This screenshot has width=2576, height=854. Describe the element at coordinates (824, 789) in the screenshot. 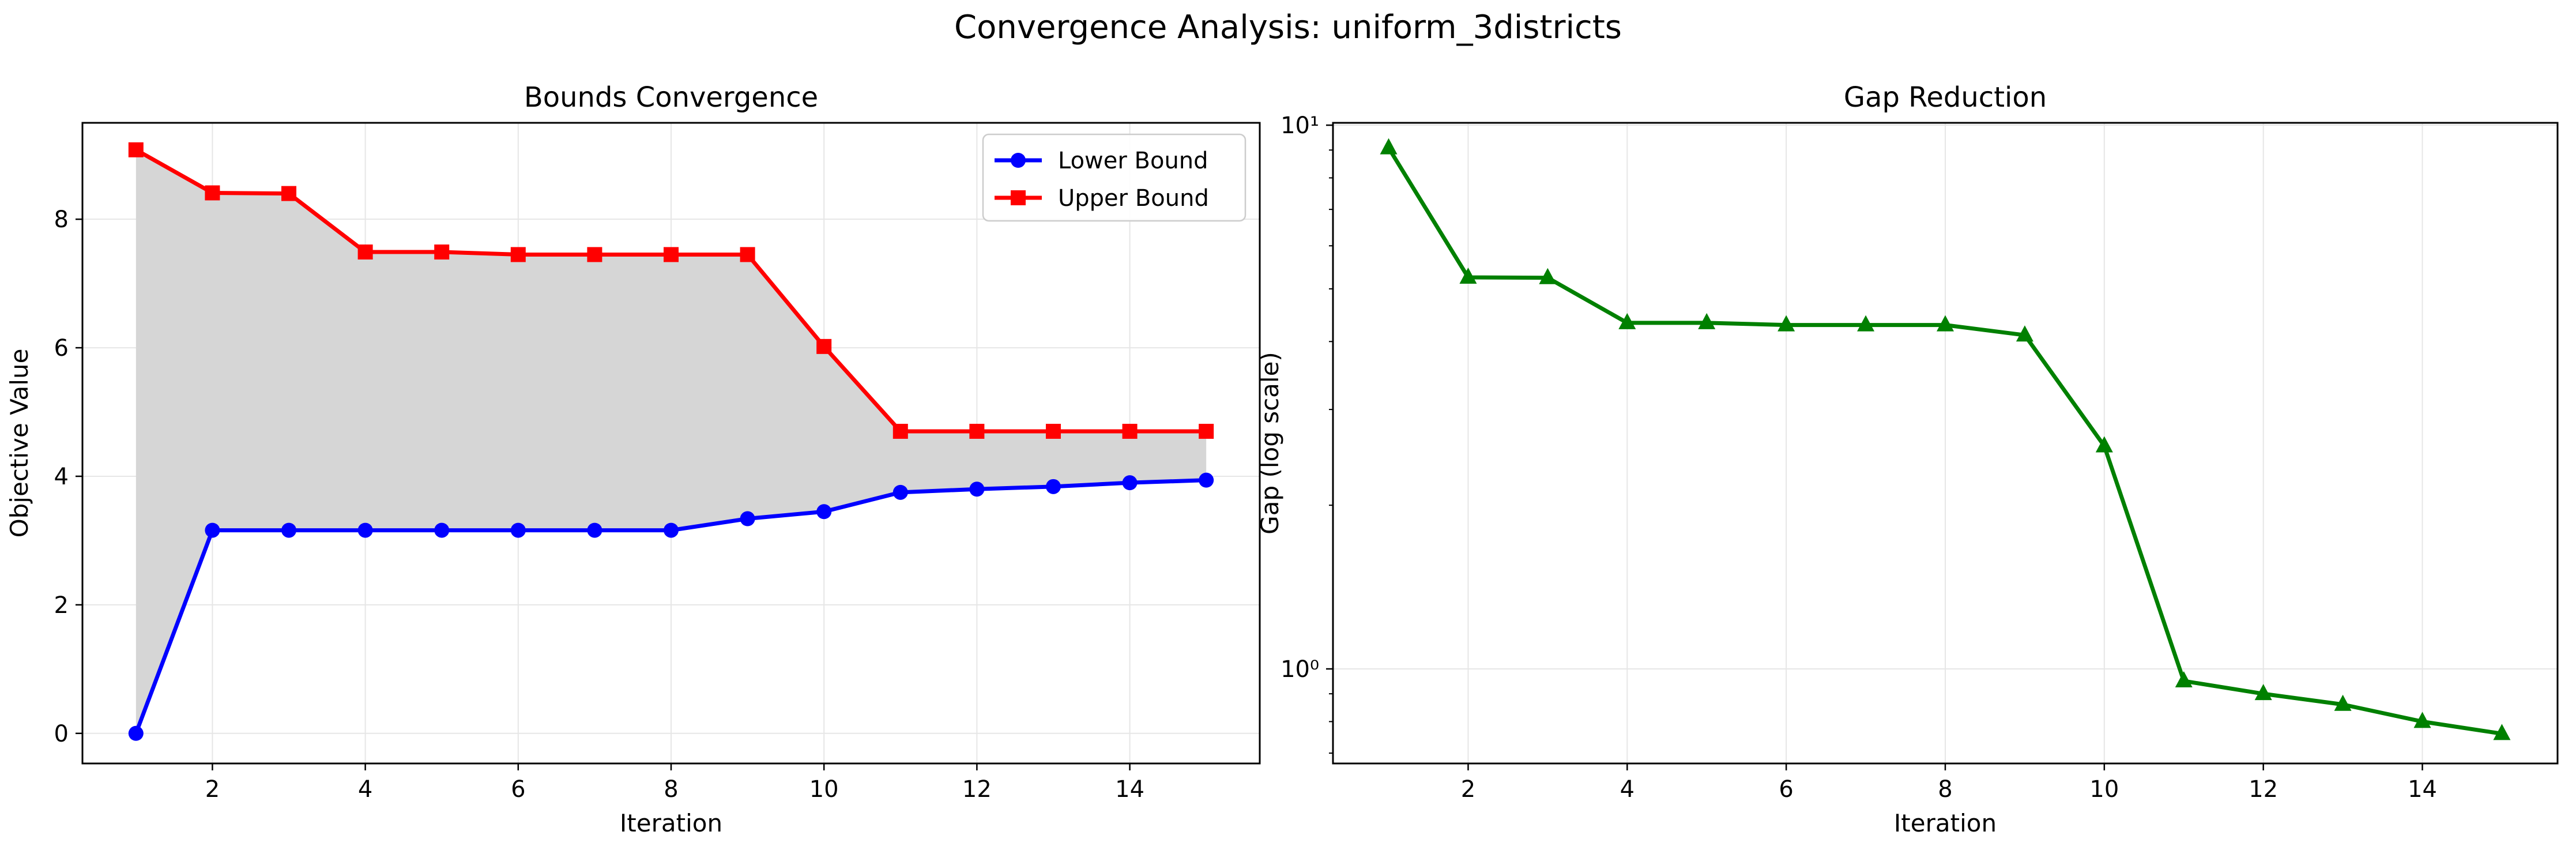

I see `bounds-convergence-x-tick-label: 10` at that location.